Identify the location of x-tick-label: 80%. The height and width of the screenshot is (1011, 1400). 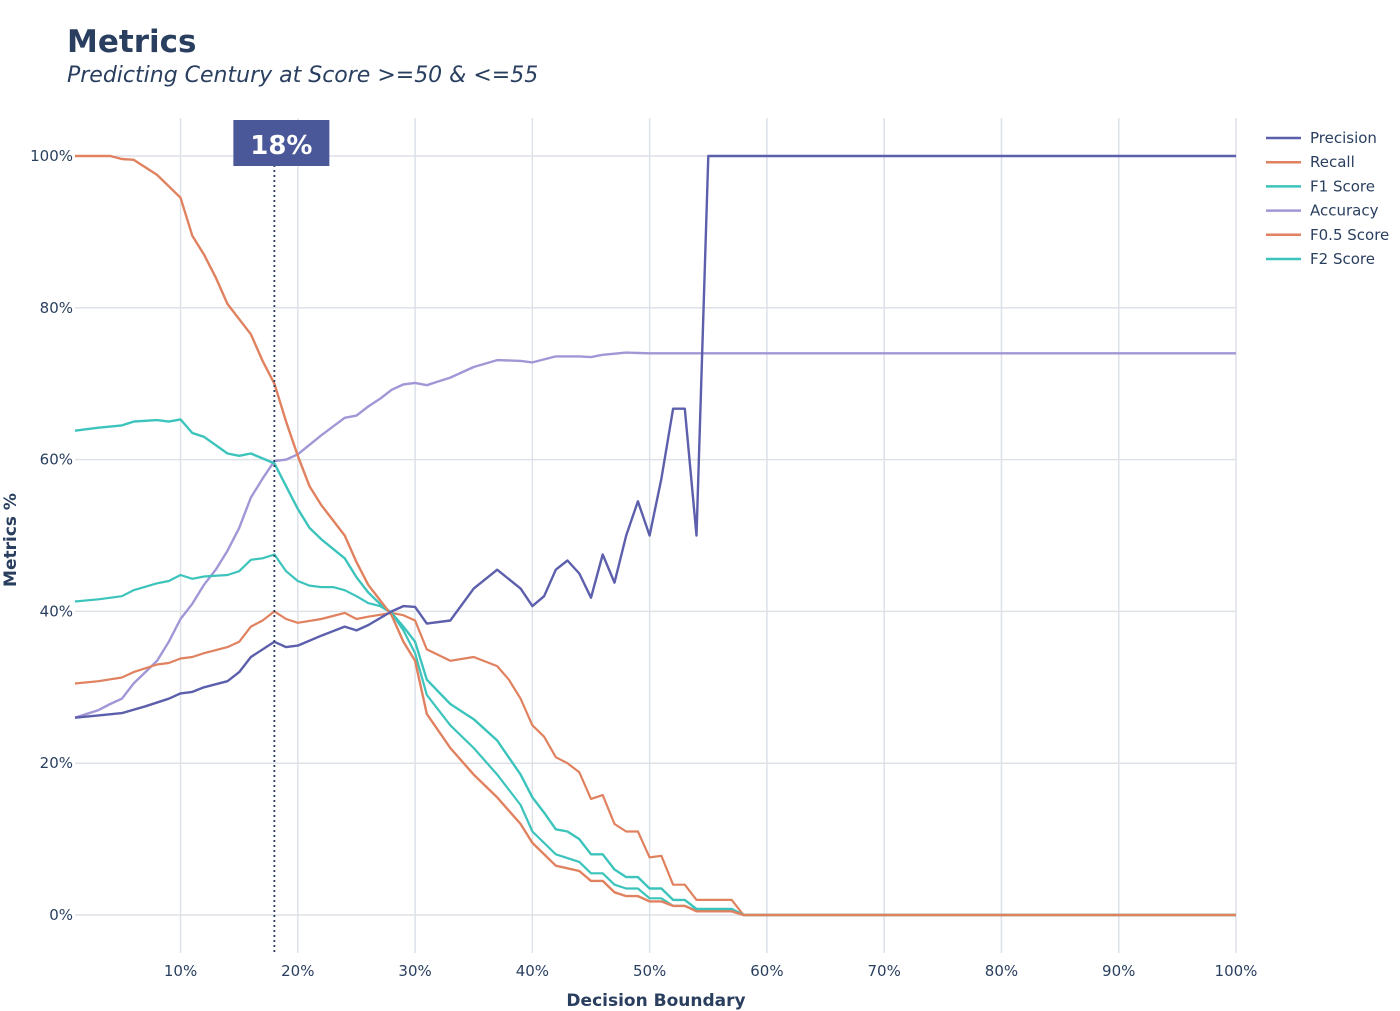
(1001, 971).